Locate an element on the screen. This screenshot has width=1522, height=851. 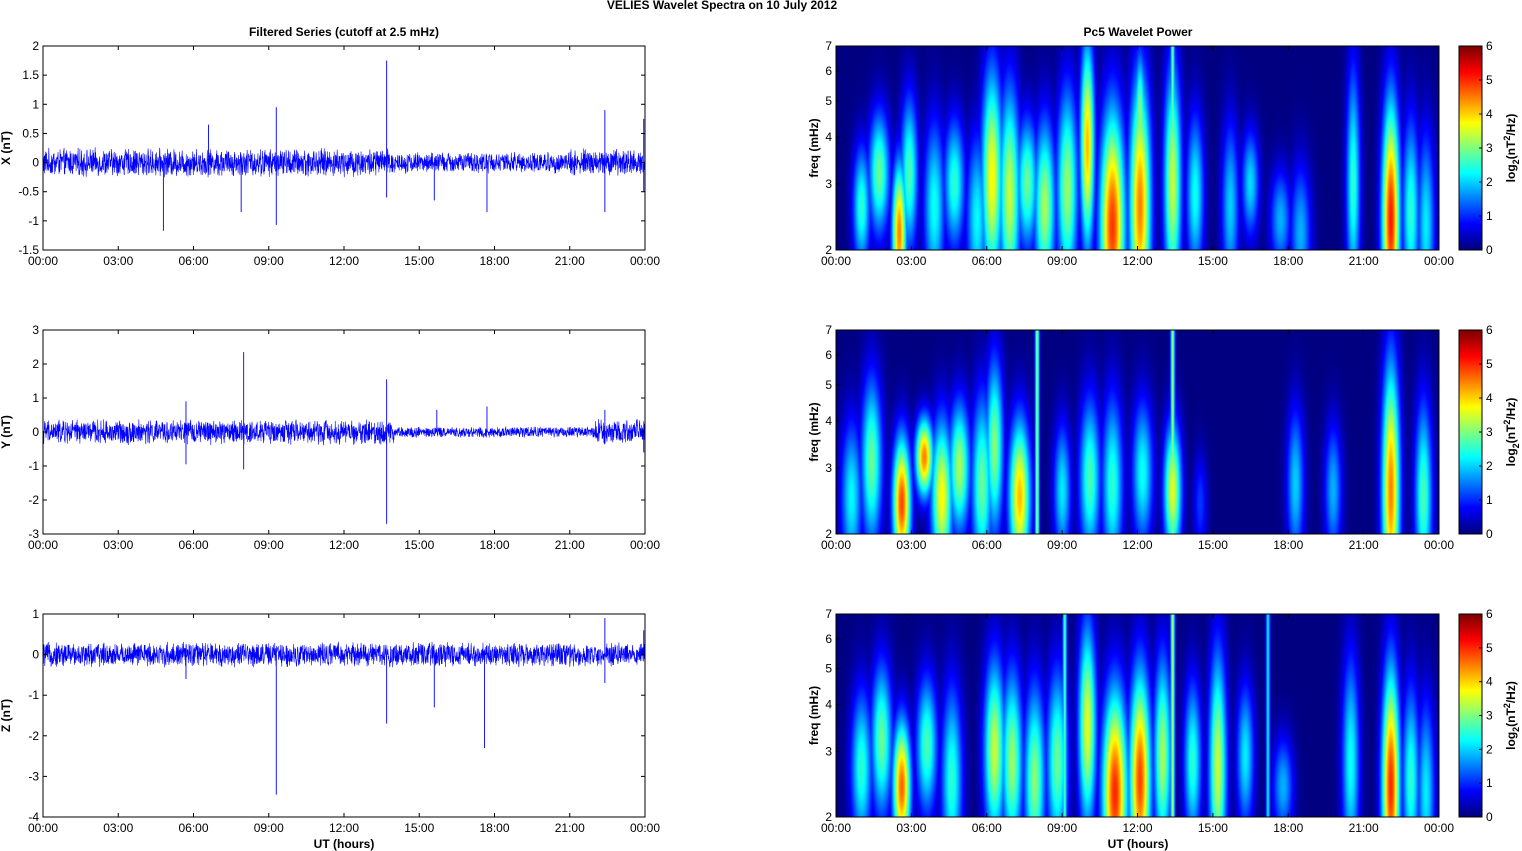
colorbar-tick-label: 2 is located at coordinates (1489, 466).